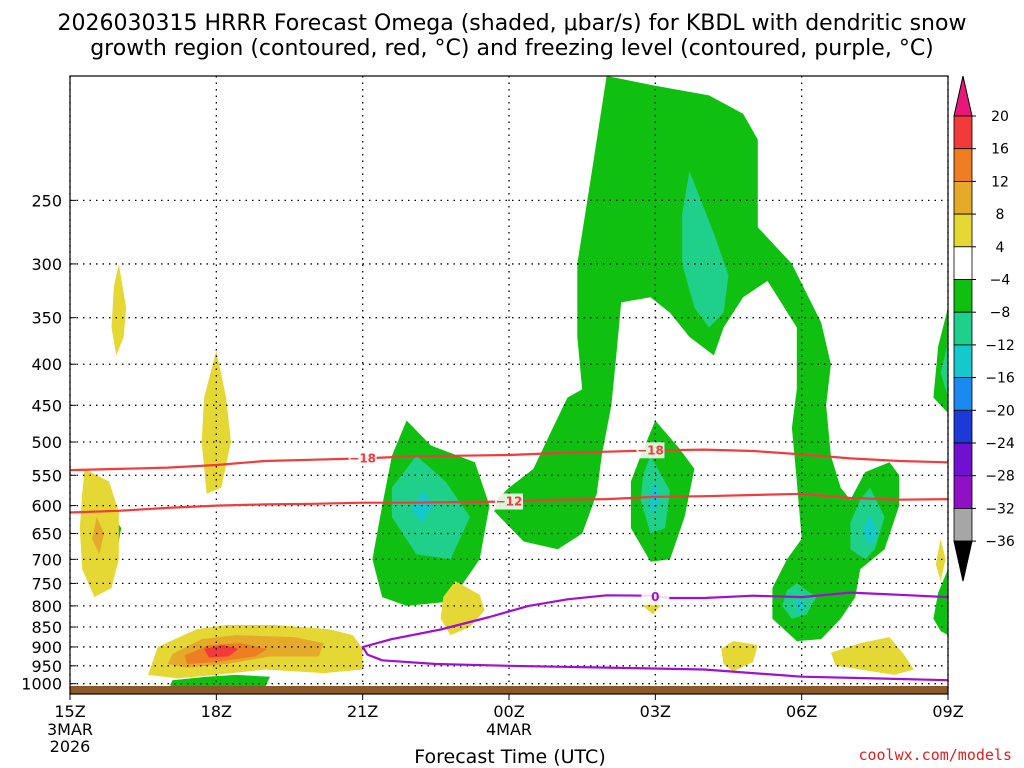 This screenshot has height=768, width=1024. Describe the element at coordinates (509, 690) in the screenshot. I see `ground-surface` at that location.